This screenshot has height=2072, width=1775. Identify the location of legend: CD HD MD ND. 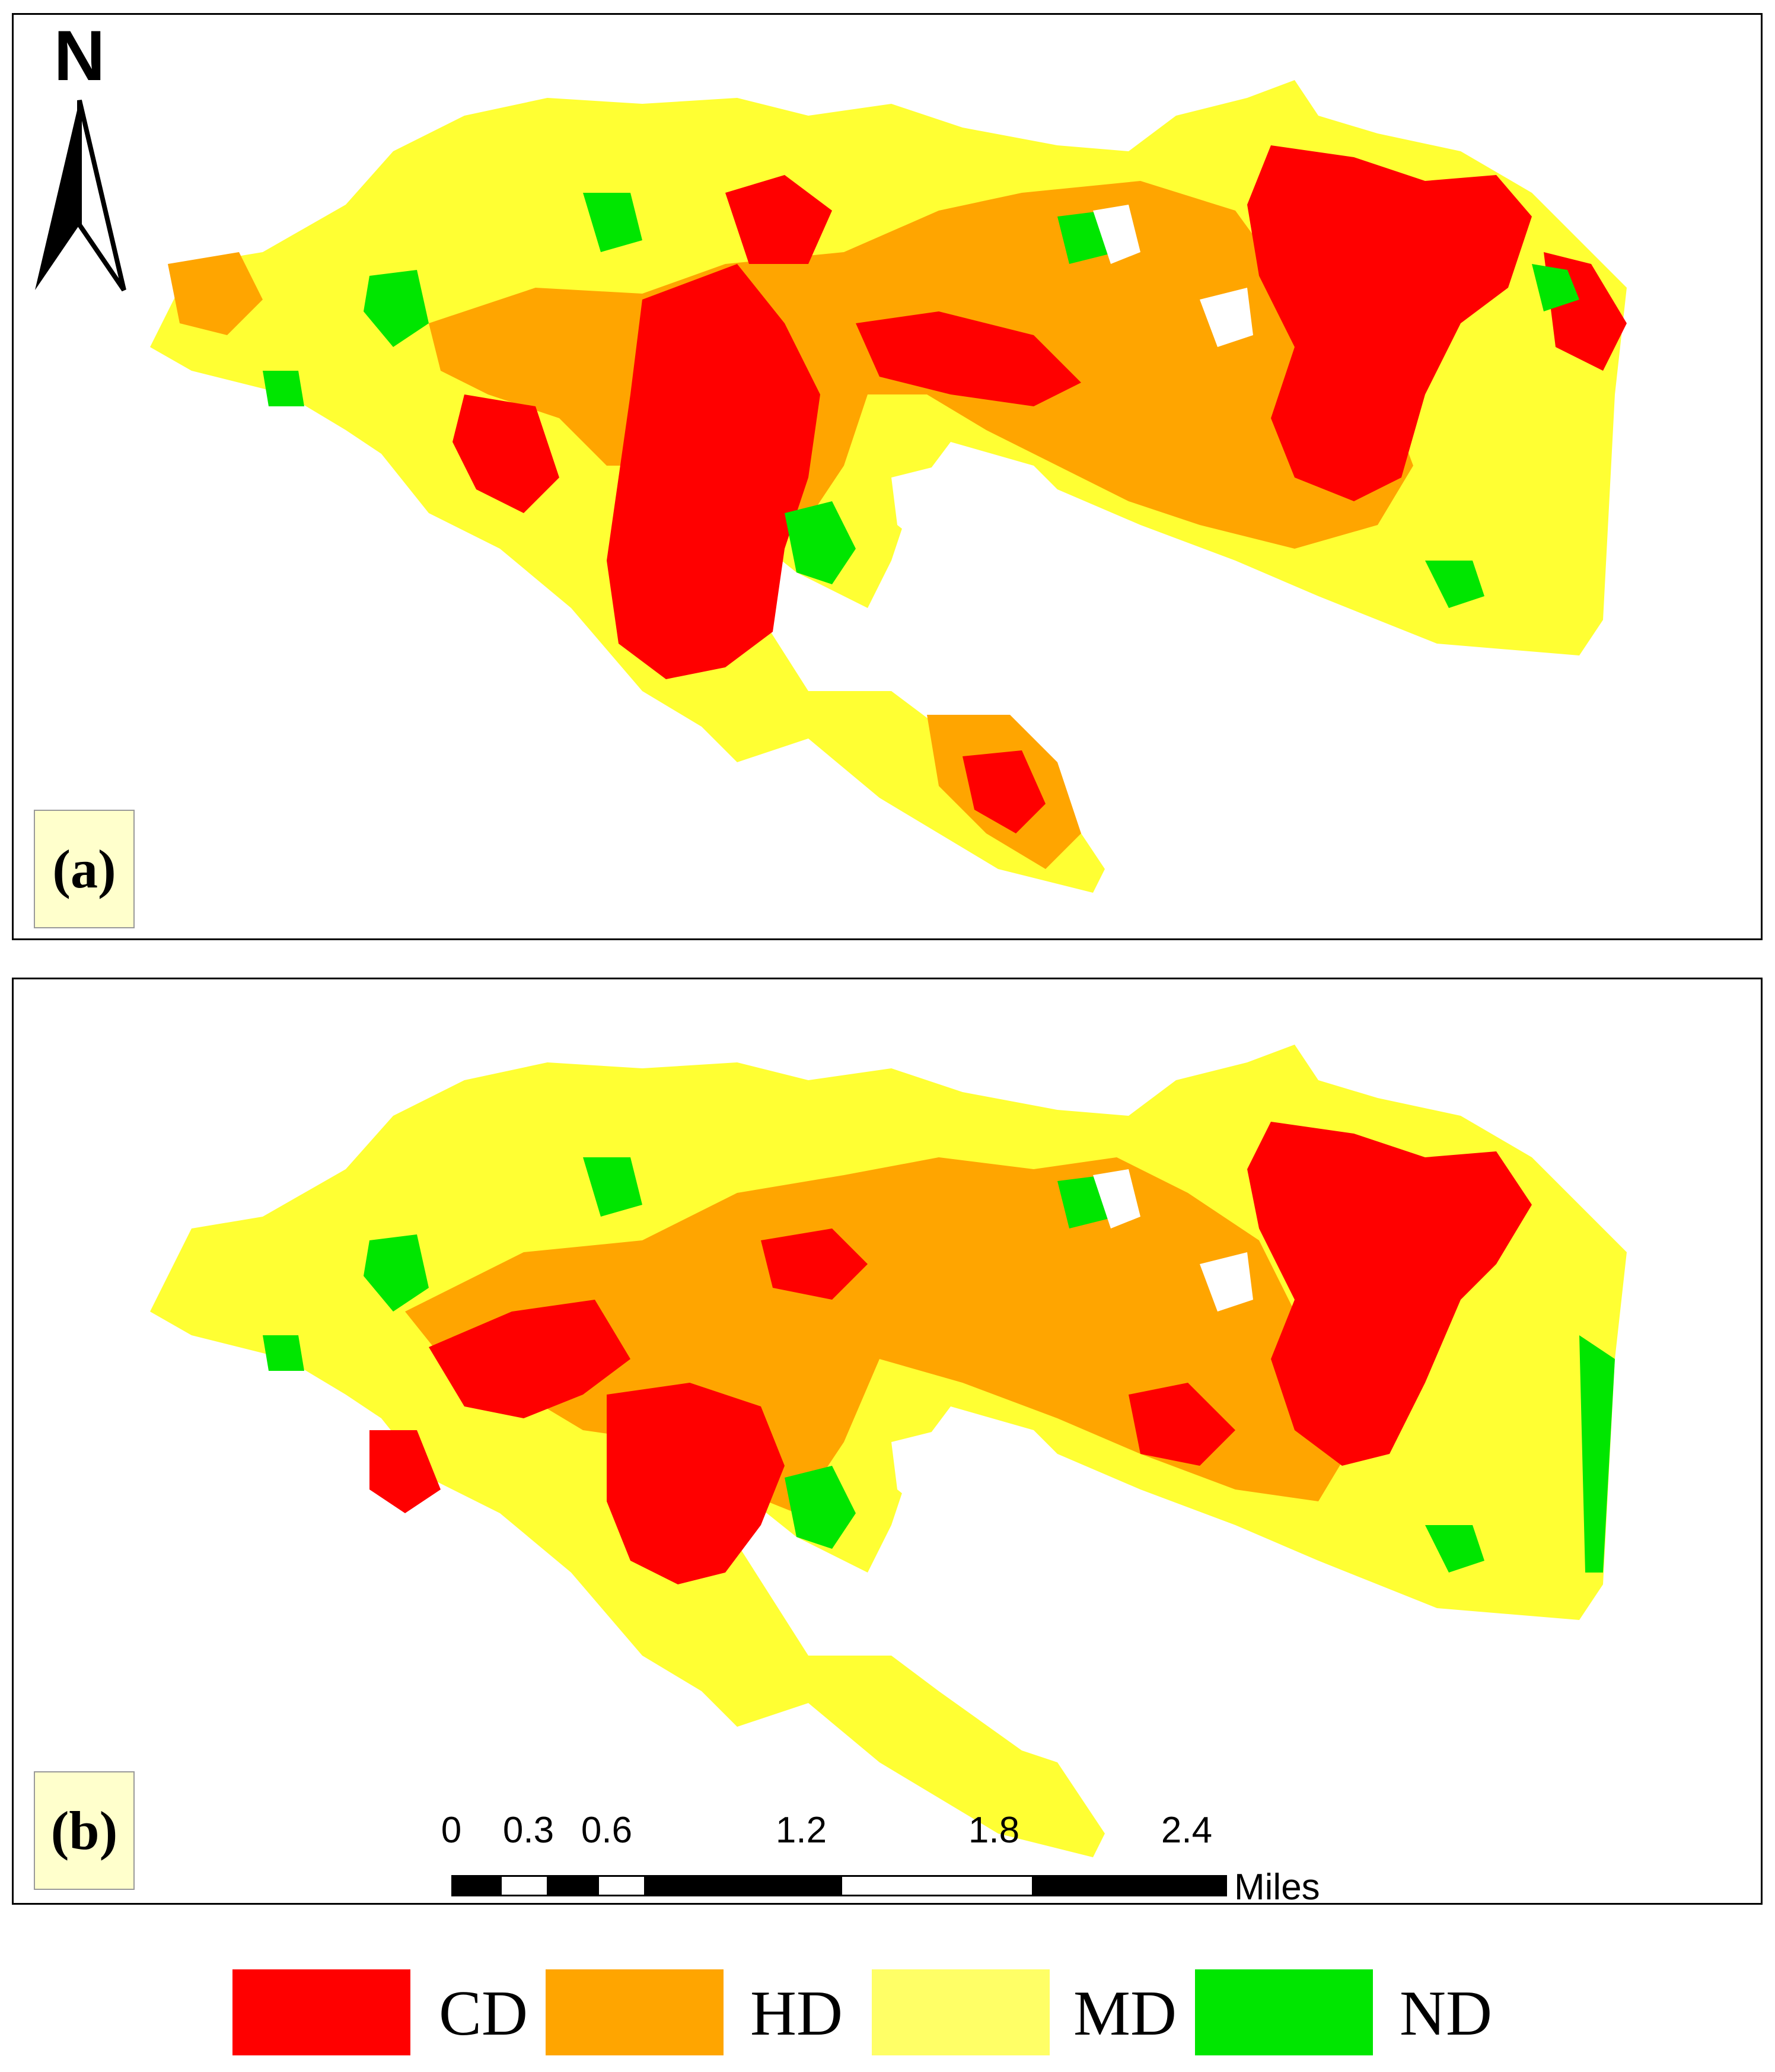
(887, 2011).